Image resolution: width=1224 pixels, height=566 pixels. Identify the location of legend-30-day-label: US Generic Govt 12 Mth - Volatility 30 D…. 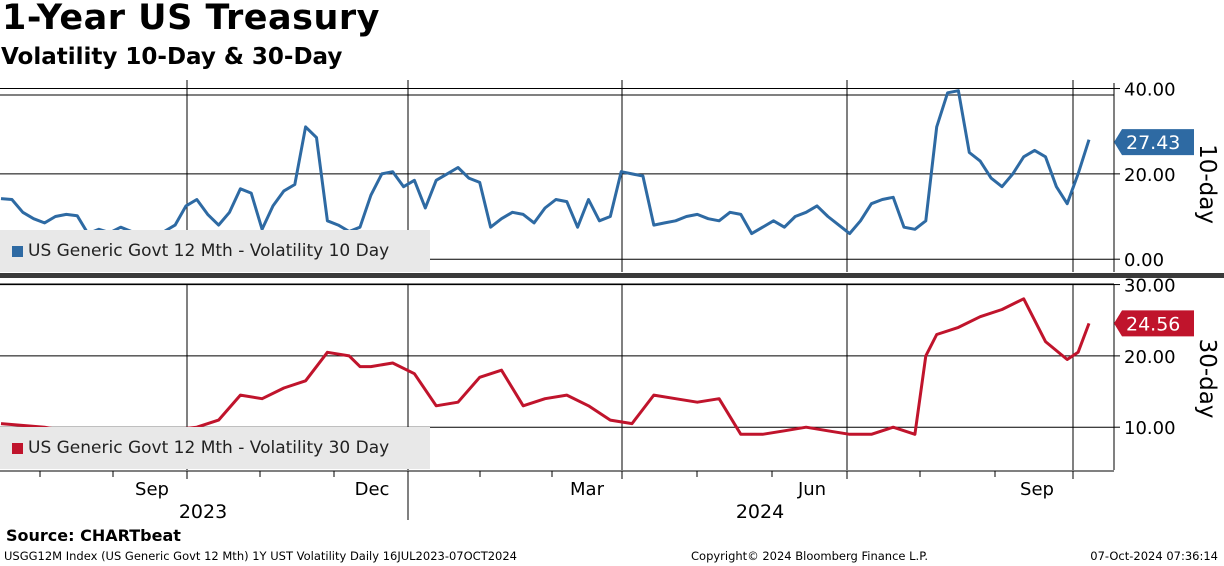
(209, 448).